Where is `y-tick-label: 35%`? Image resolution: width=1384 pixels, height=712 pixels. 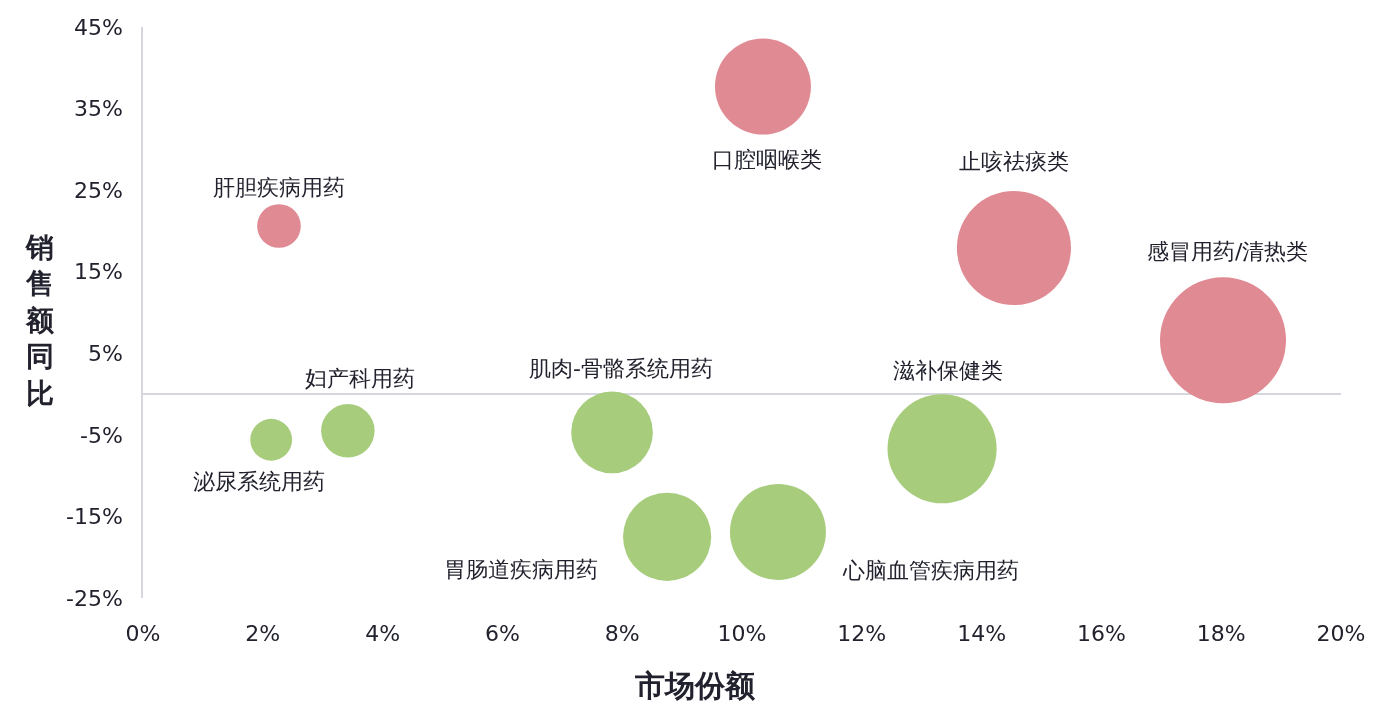 y-tick-label: 35% is located at coordinates (98, 109).